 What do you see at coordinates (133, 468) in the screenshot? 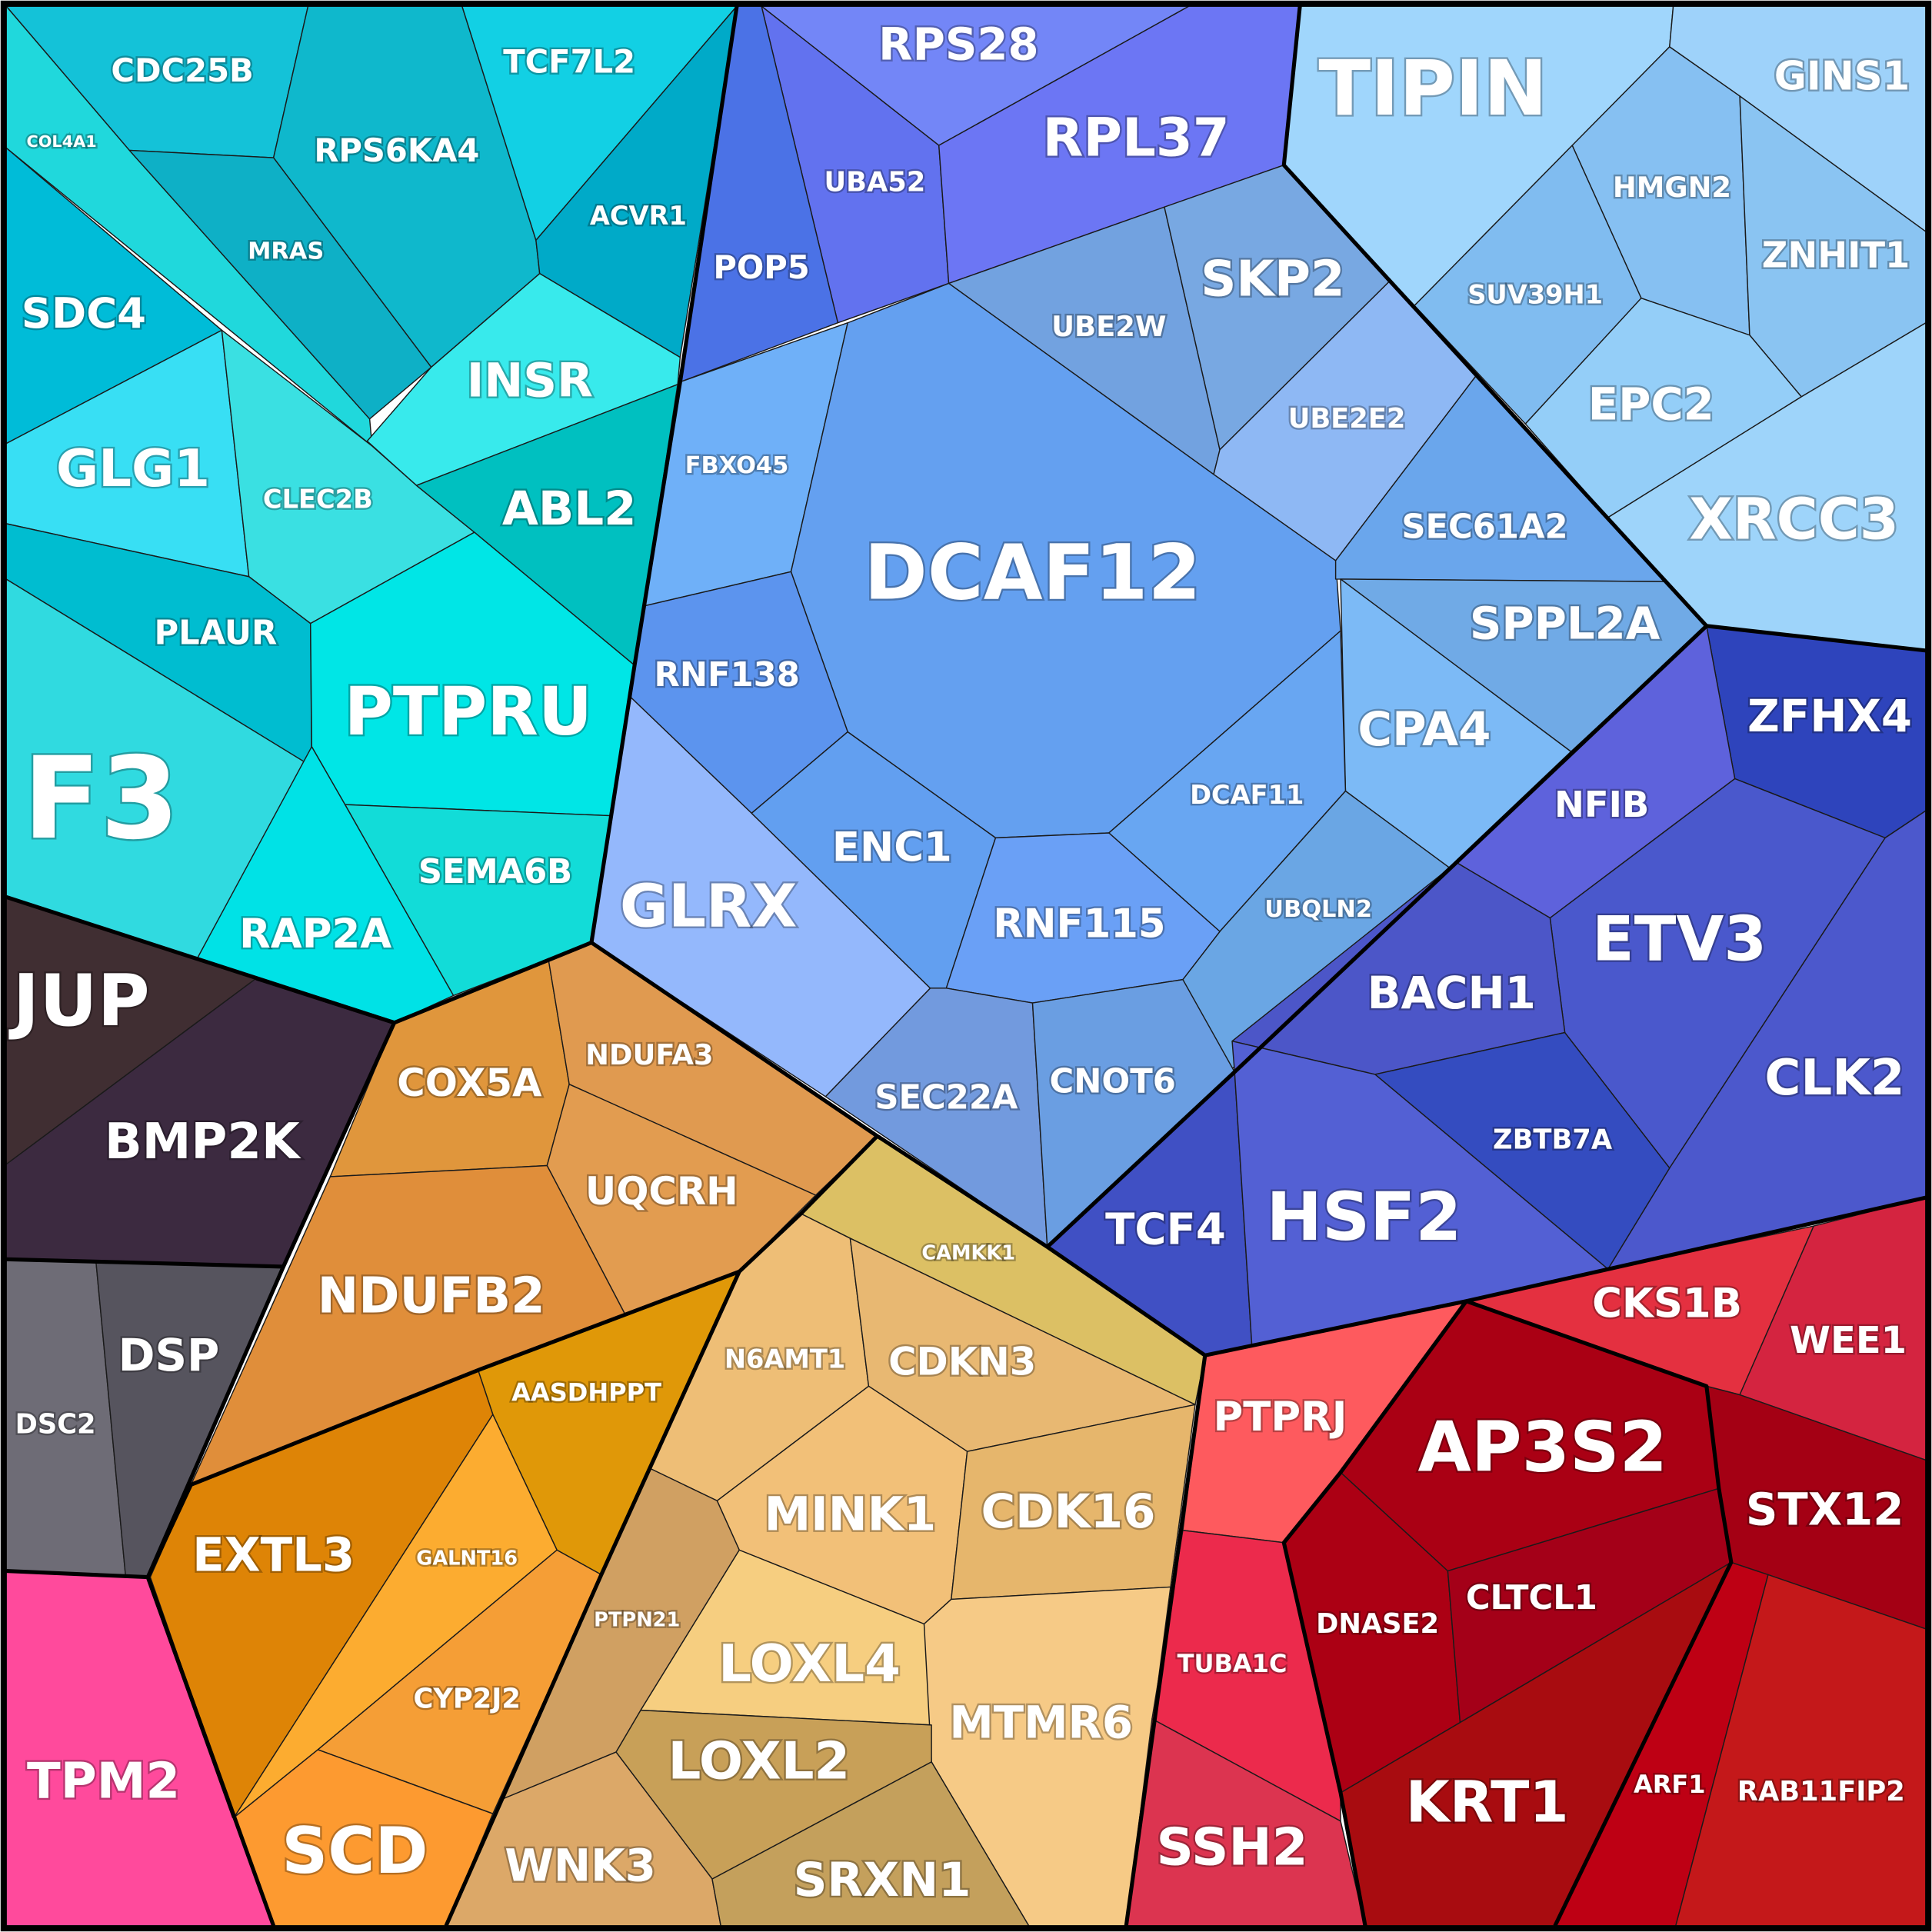
I see `cell-label-glg1: GLG1` at bounding box center [133, 468].